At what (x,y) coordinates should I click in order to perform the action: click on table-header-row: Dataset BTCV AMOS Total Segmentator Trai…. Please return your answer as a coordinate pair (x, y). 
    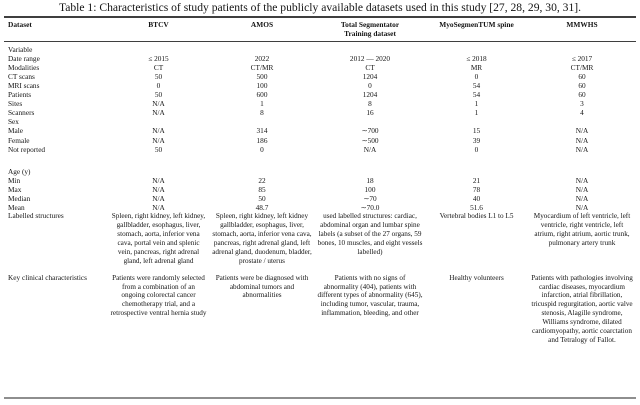
    Looking at the image, I should click on (320, 29).